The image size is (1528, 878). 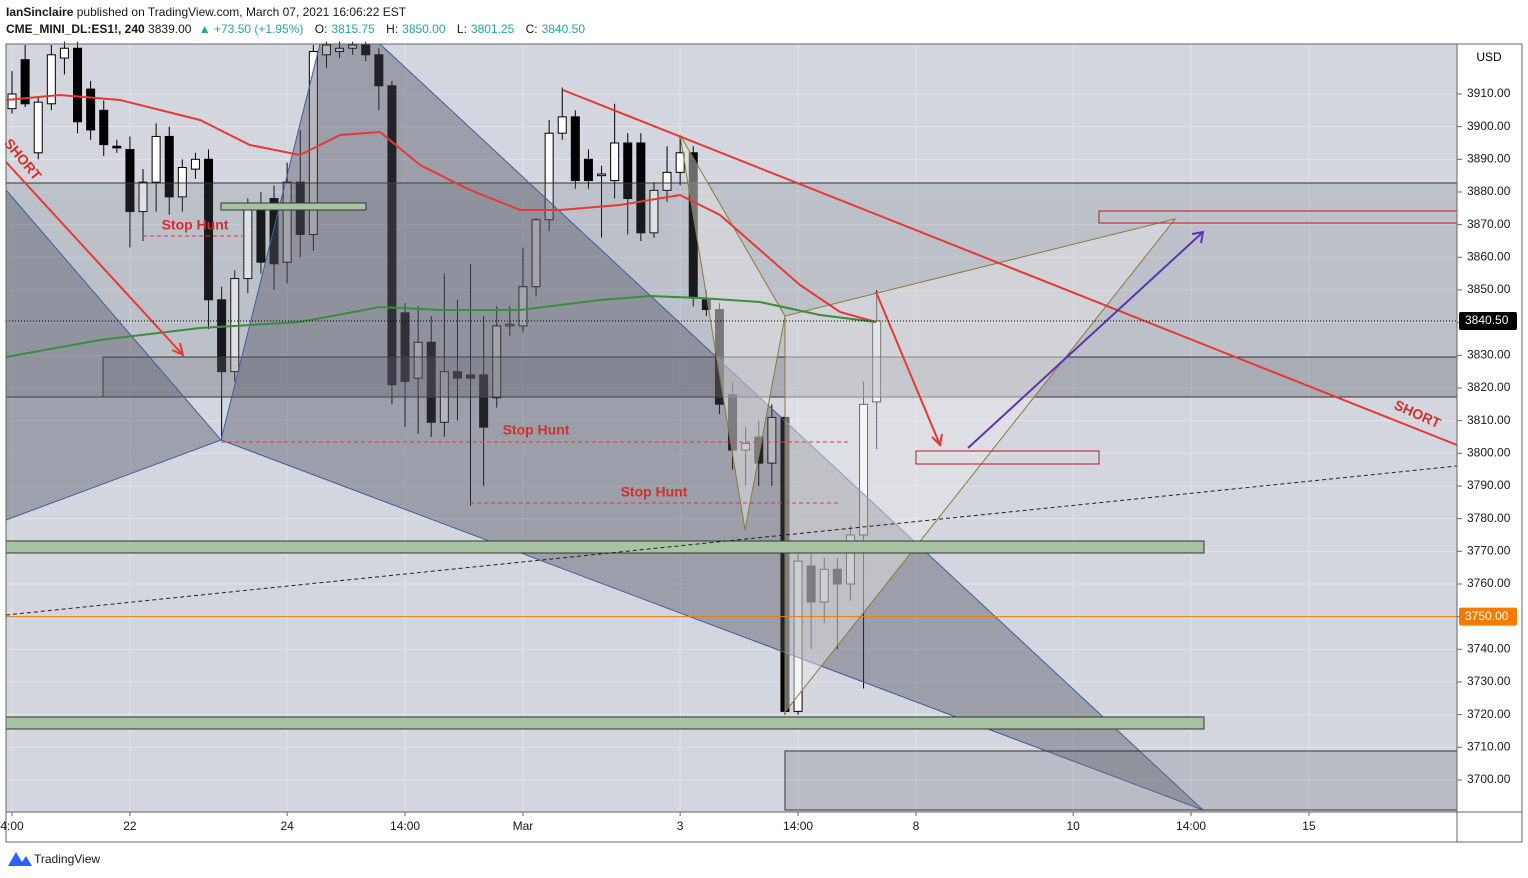 I want to click on ohlc-h: H: 3850.00, so click(x=417, y=29).